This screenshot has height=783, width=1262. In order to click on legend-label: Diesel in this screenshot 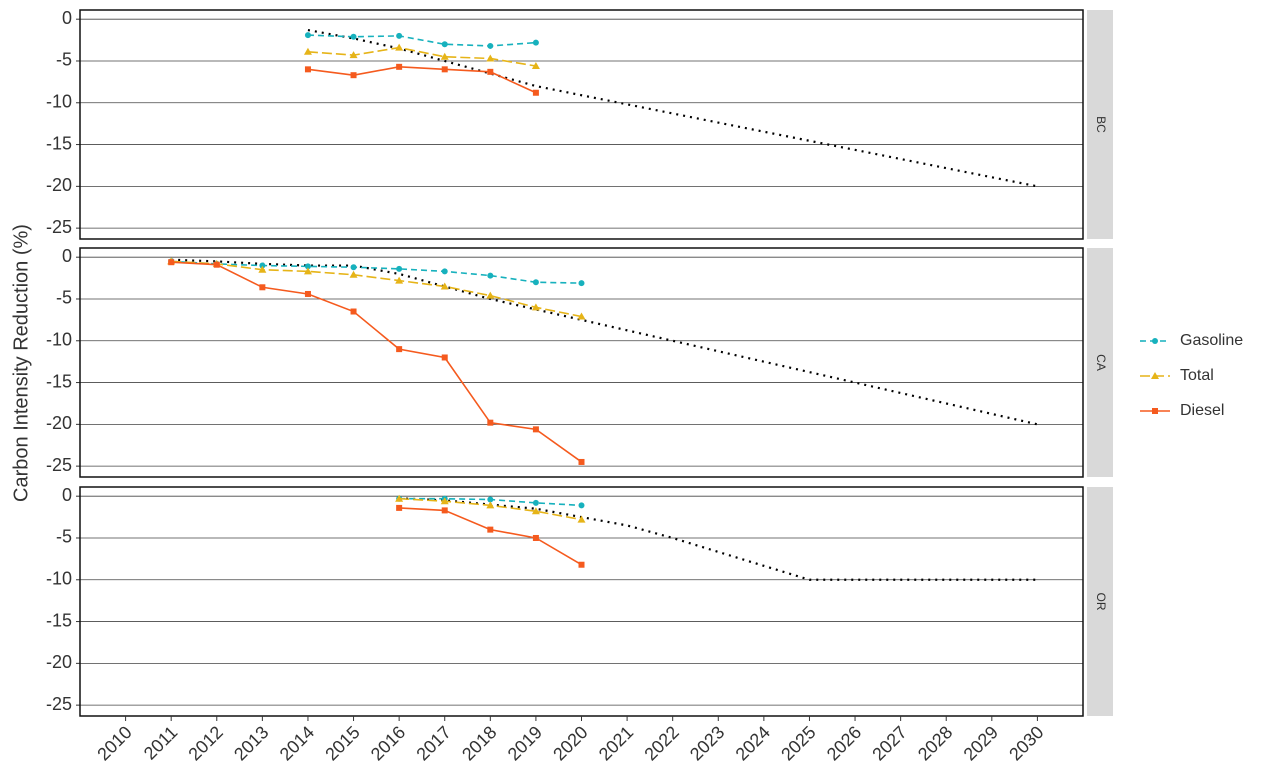, I will do `click(1202, 410)`.